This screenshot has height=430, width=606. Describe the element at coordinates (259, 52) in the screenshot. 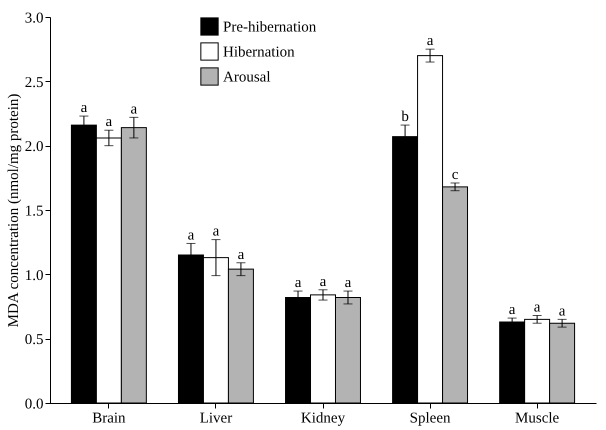

I see `legend-label: Hibernation` at that location.